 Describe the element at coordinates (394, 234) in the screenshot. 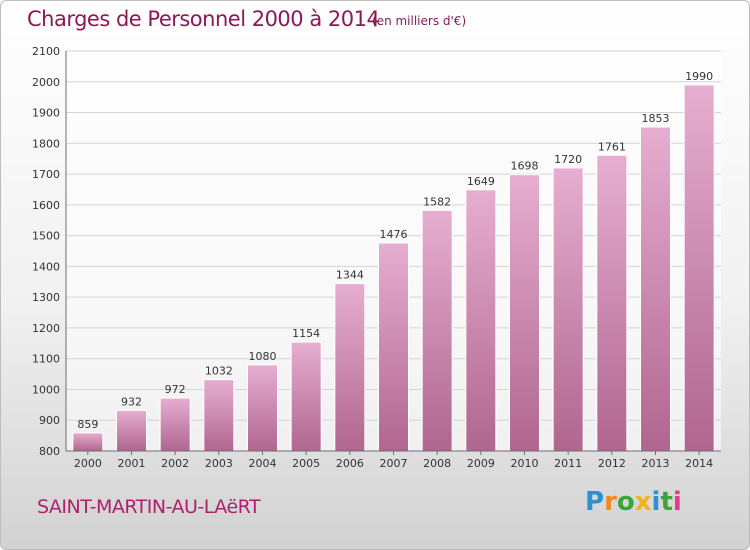

I see `data-label: 1476` at that location.